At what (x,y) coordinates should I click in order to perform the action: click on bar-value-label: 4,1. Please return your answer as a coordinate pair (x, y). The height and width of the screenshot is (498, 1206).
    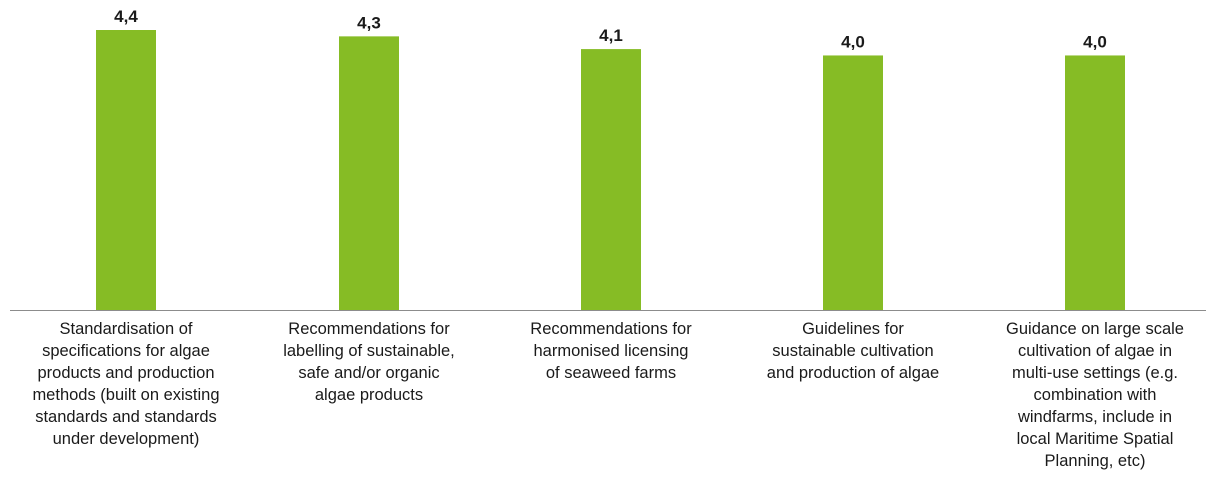
    Looking at the image, I should click on (611, 35).